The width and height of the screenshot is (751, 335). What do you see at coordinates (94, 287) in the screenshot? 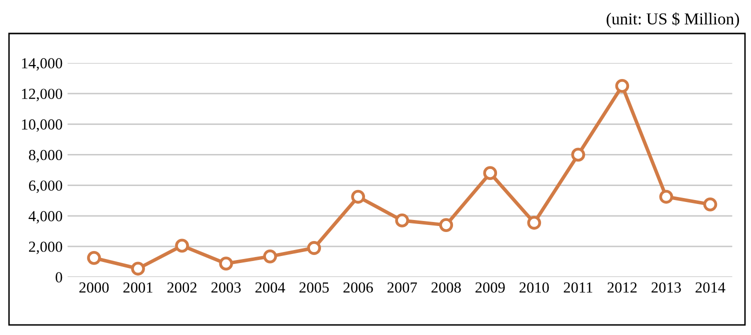
I see `x-tick-label: 2000` at bounding box center [94, 287].